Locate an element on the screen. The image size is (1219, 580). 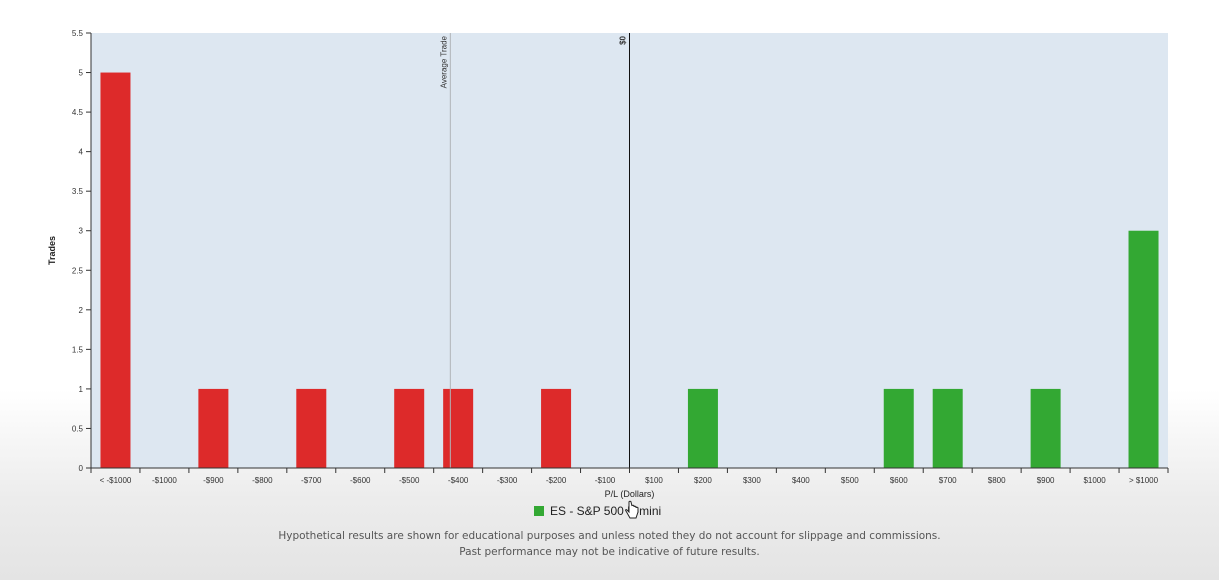
x-tick-label: $400 is located at coordinates (801, 480).